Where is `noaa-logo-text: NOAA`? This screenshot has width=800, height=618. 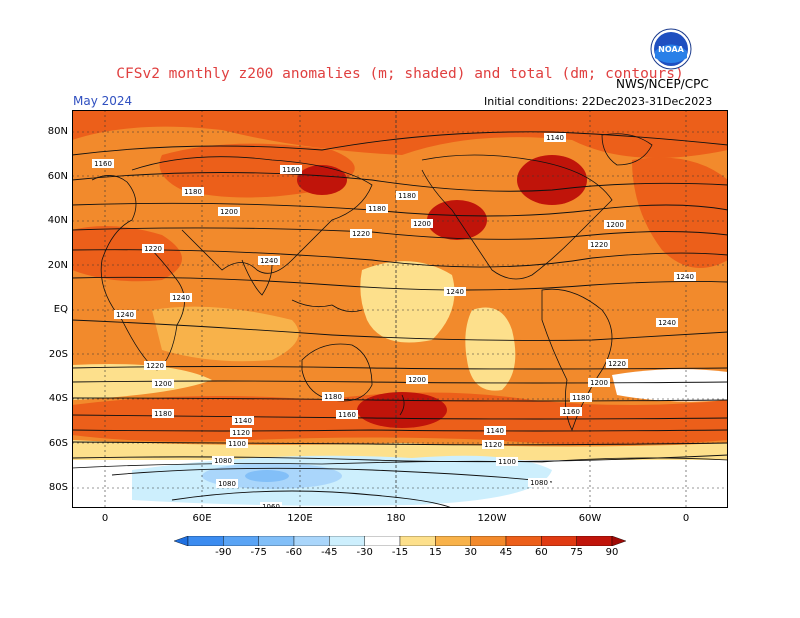
noaa-logo-text: NOAA is located at coordinates (671, 49).